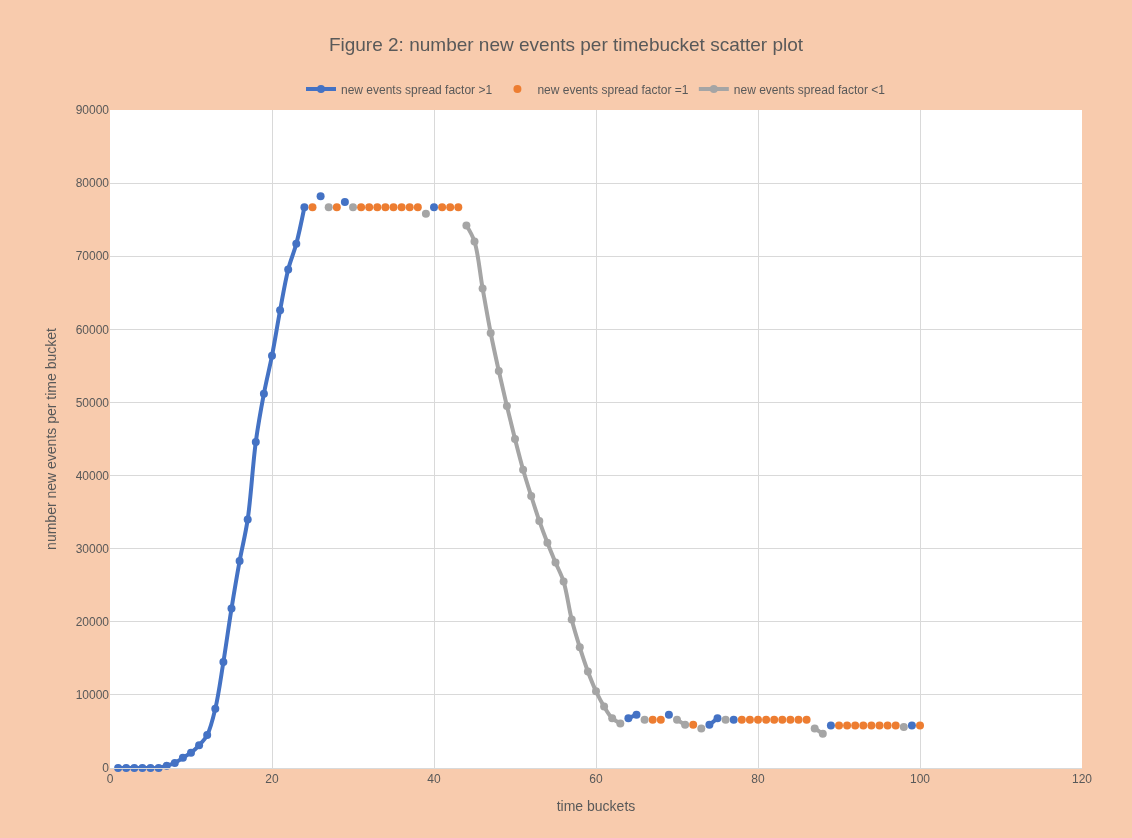 The image size is (1132, 838). What do you see at coordinates (566, 45) in the screenshot?
I see `chart-title: Figure 2: number new events per timebucket scatter plot` at bounding box center [566, 45].